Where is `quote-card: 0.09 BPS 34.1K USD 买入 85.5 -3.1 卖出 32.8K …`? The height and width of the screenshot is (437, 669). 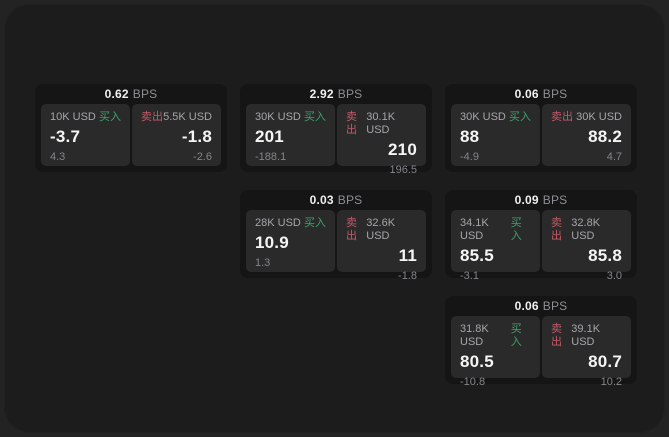
quote-card: 0.09 BPS 34.1K USD 买入 85.5 -3.1 卖出 32.8K … is located at coordinates (541, 236).